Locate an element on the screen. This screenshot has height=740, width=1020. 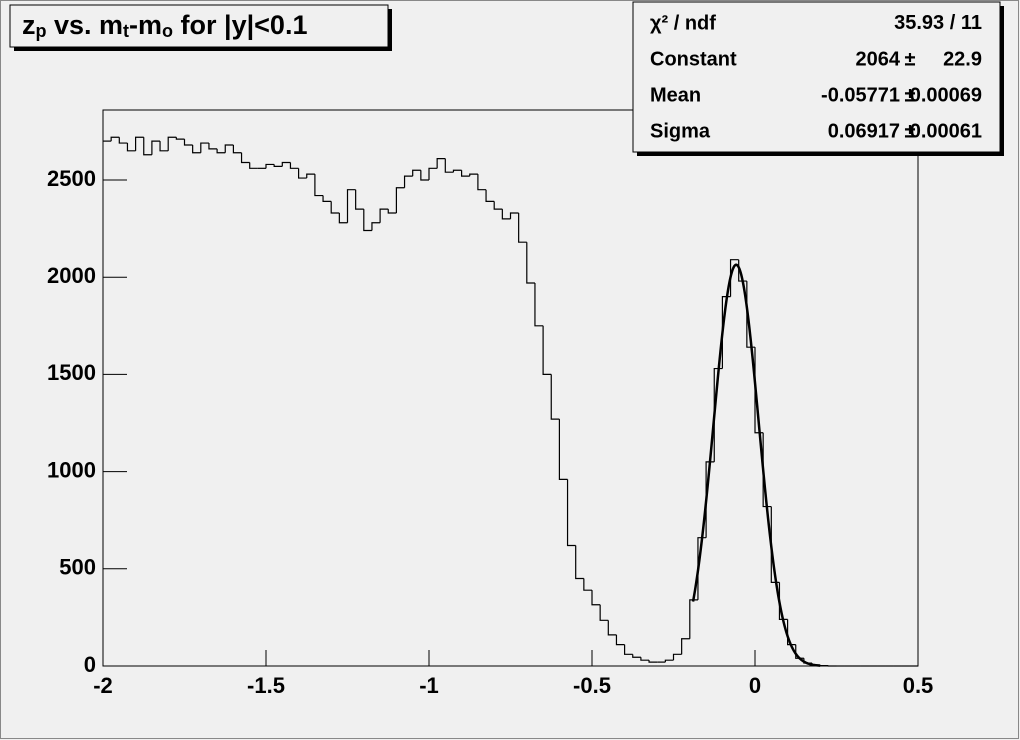
title-part: p is located at coordinates (41, 31).